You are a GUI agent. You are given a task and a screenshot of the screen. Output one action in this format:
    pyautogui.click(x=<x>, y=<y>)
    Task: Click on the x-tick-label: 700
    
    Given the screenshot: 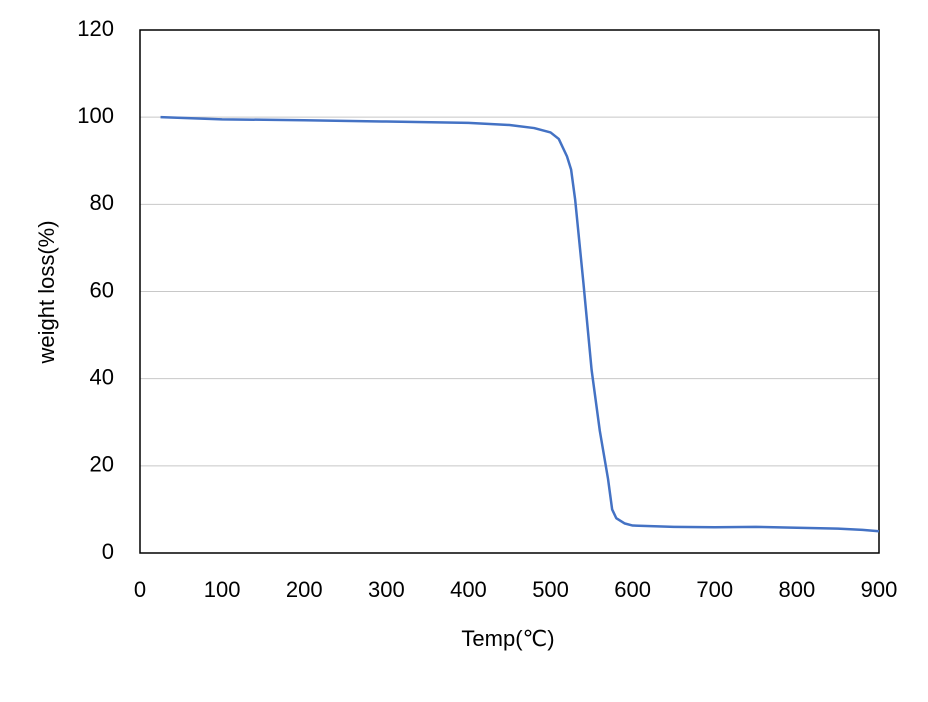 What is the action you would take?
    pyautogui.click(x=714, y=589)
    